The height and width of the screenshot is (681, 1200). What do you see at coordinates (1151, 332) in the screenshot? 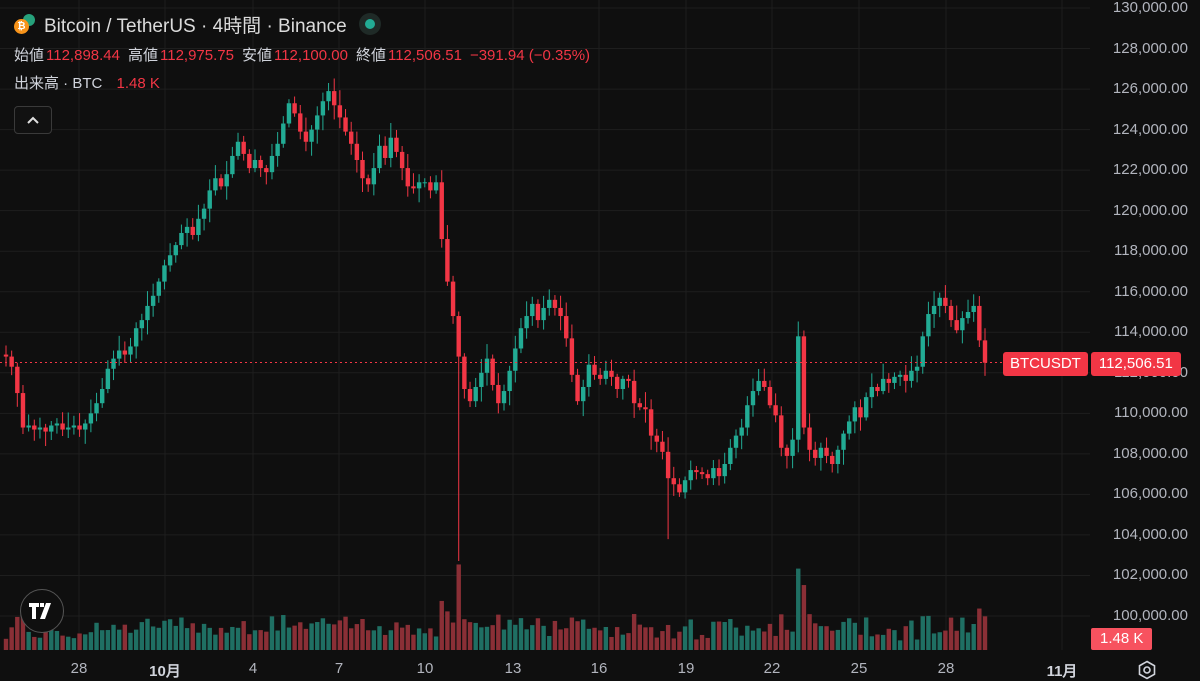
I see `price-tick: 114,000.00` at bounding box center [1151, 332].